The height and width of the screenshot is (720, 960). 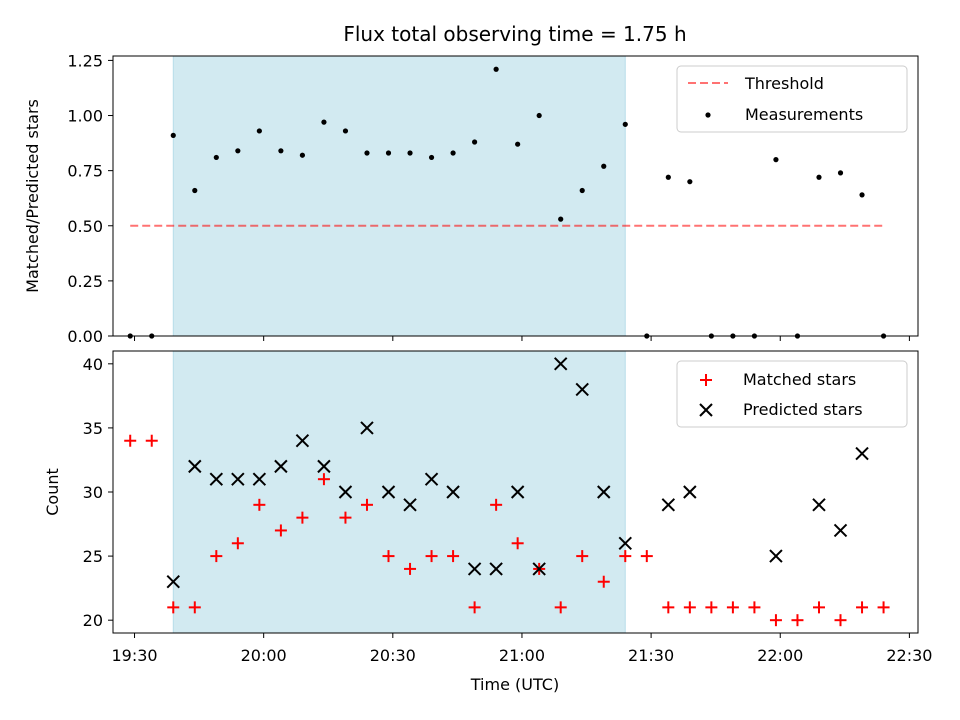 What do you see at coordinates (522, 655) in the screenshot?
I see `bottom-x-tick-label: 21:00` at bounding box center [522, 655].